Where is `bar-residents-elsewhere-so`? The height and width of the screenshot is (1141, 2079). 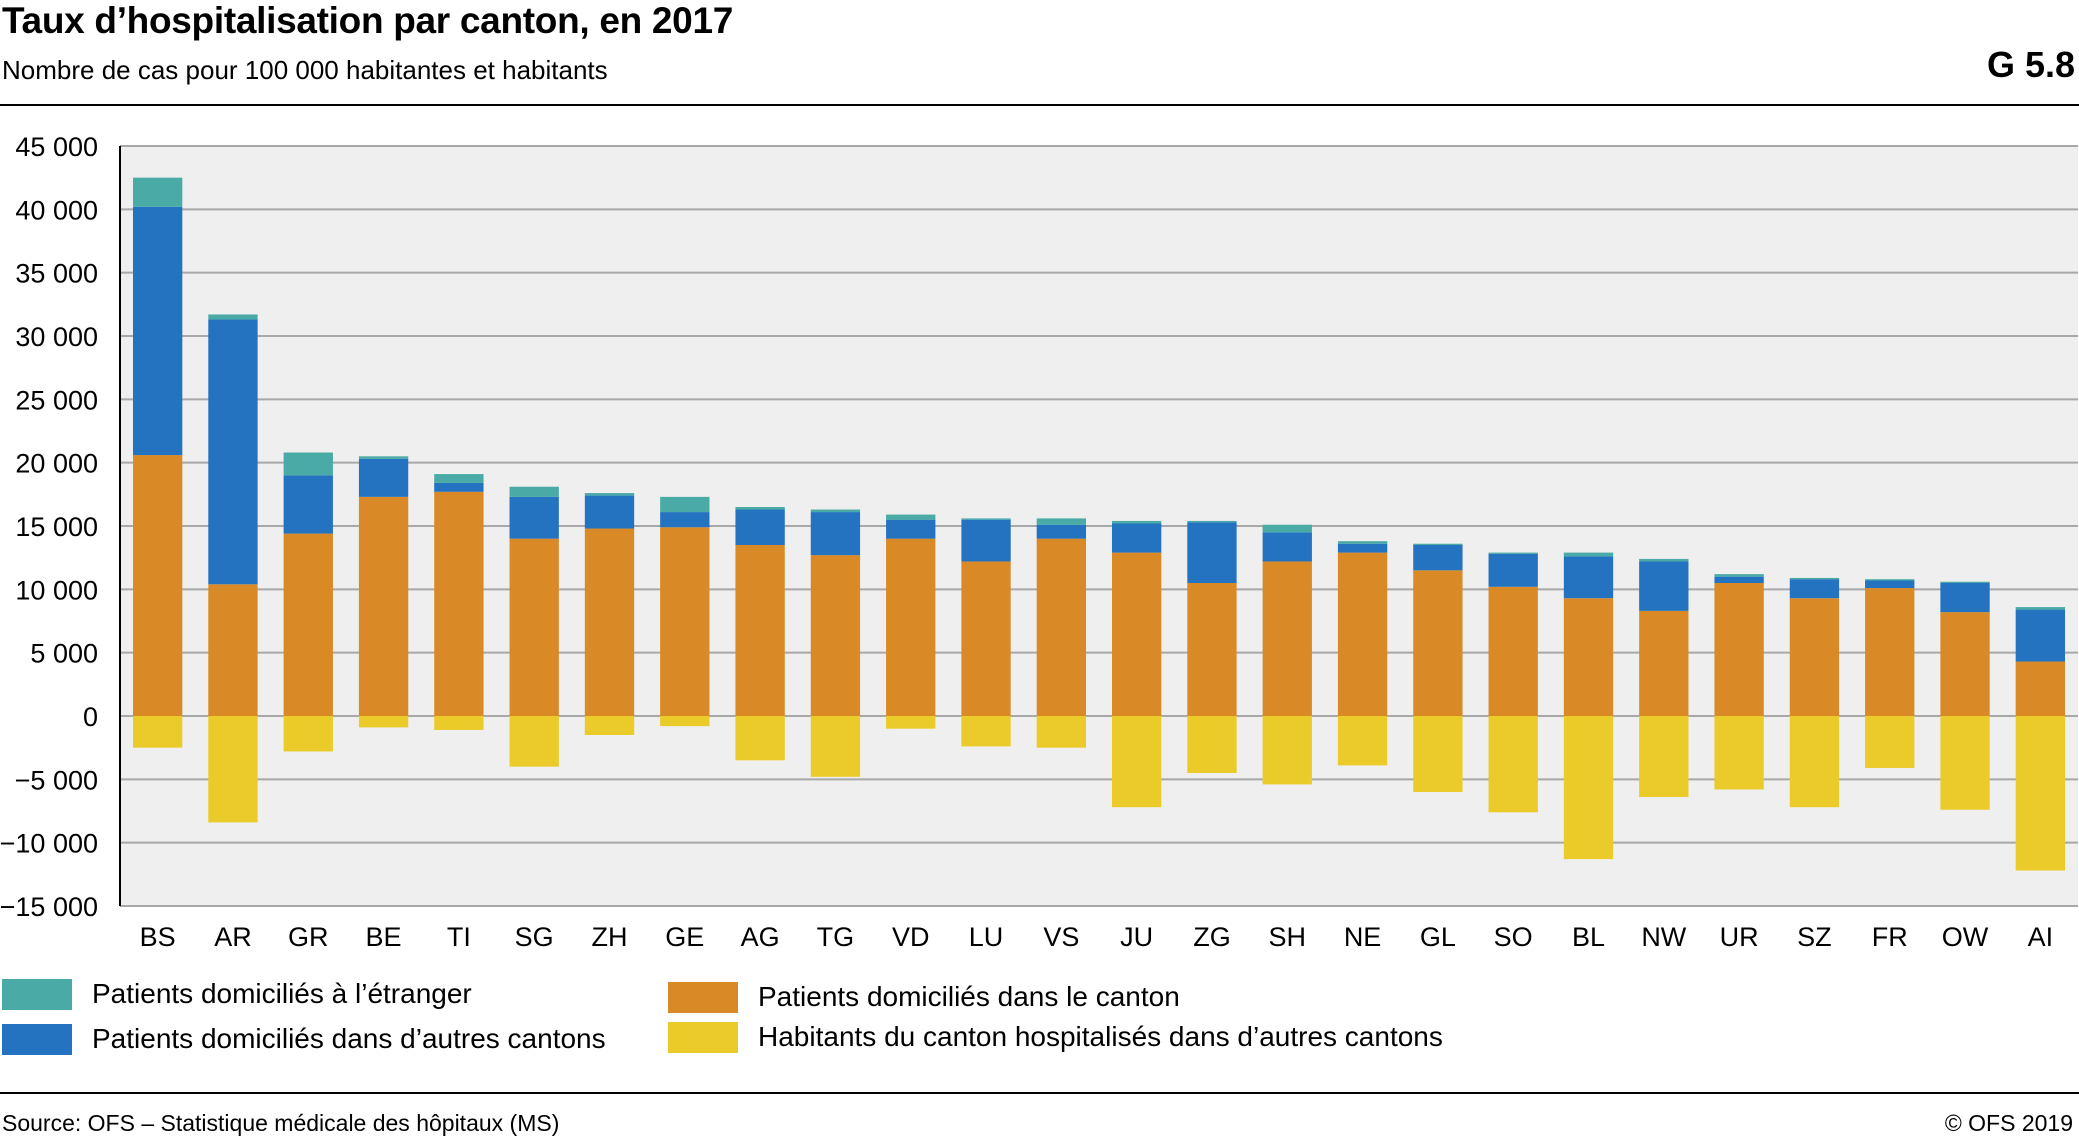
bar-residents-elsewhere-so is located at coordinates (1513, 764).